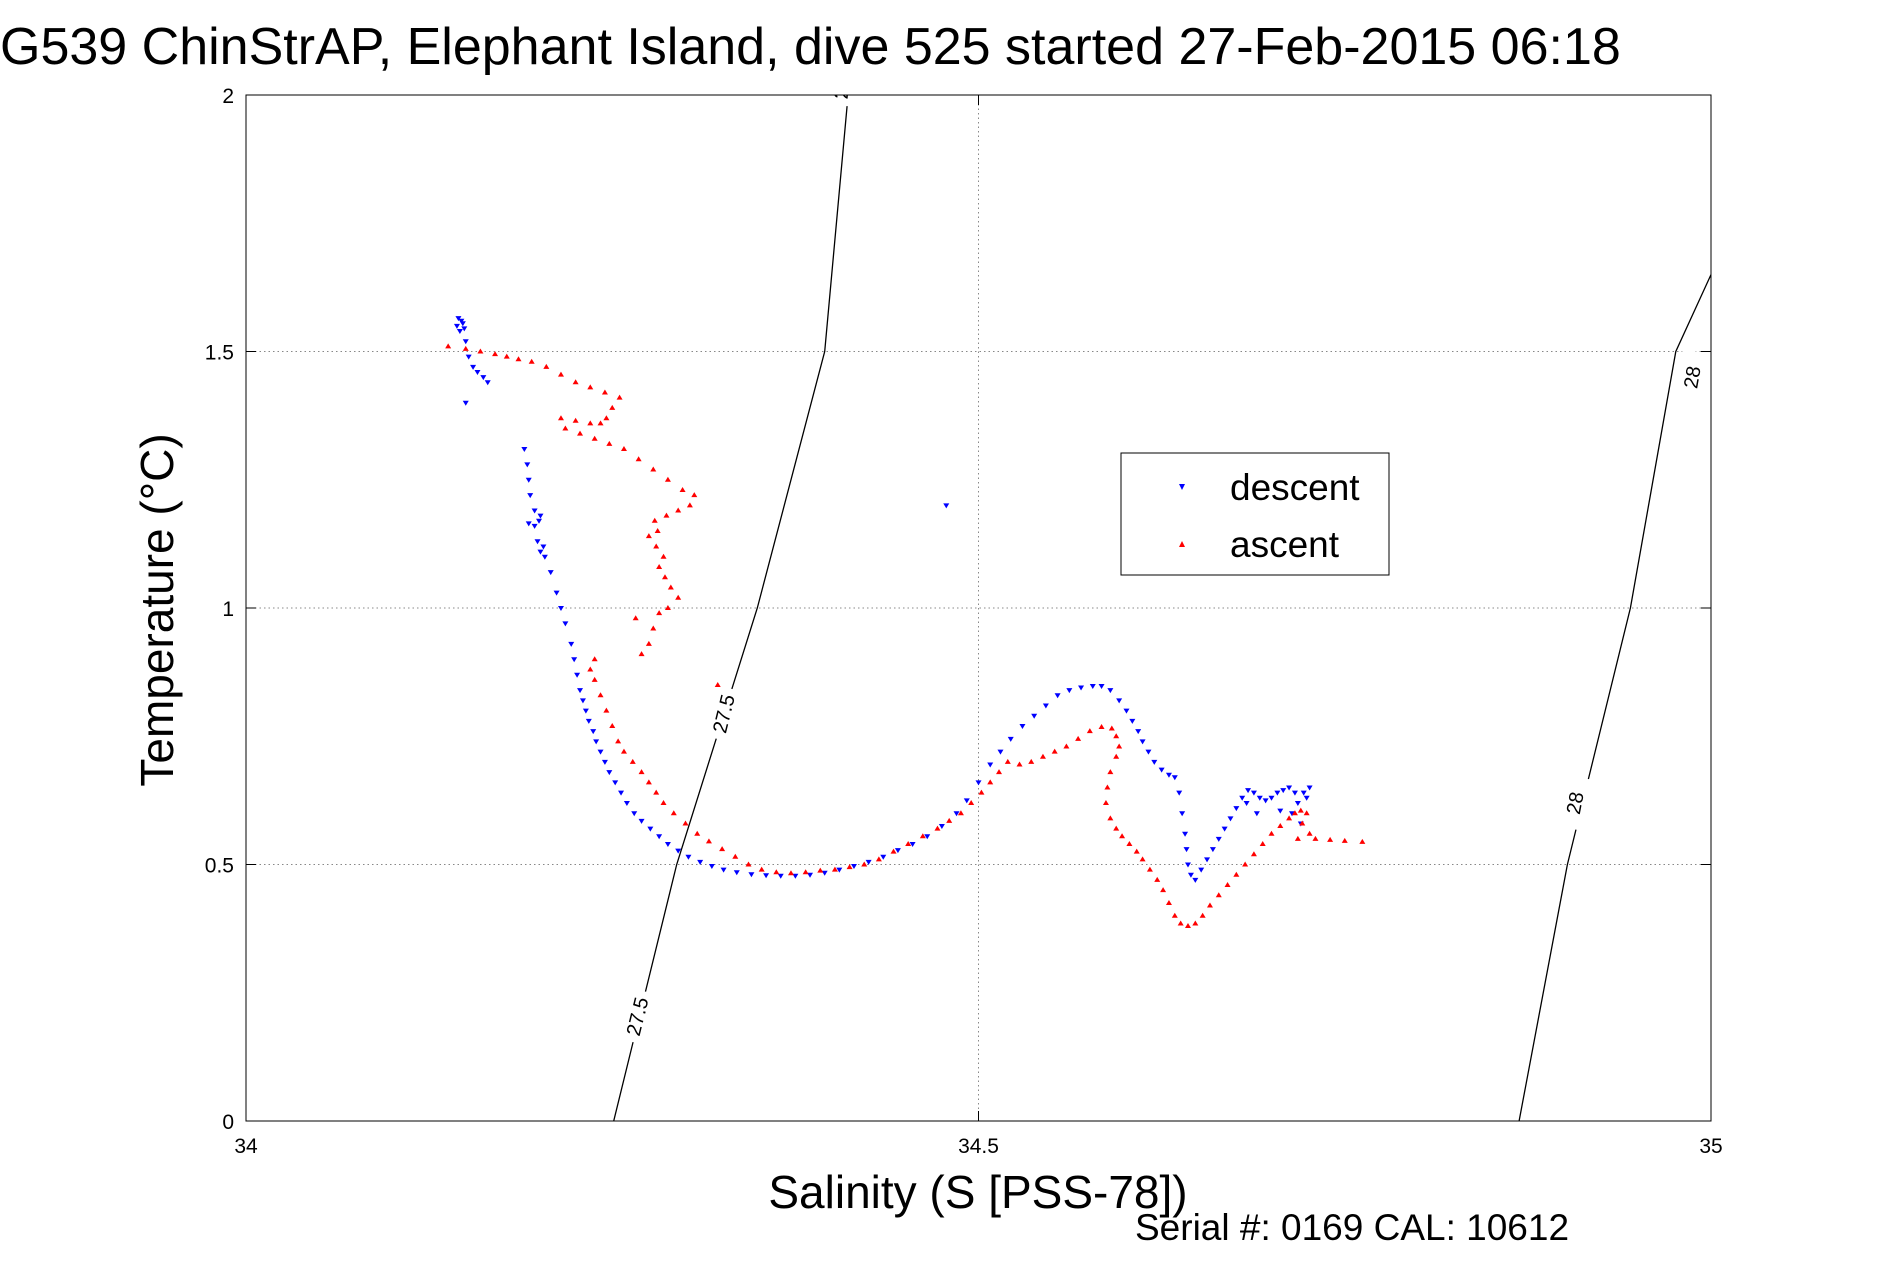 The width and height of the screenshot is (1891, 1262). What do you see at coordinates (228, 96) in the screenshot?
I see `y-tick-label: 2` at bounding box center [228, 96].